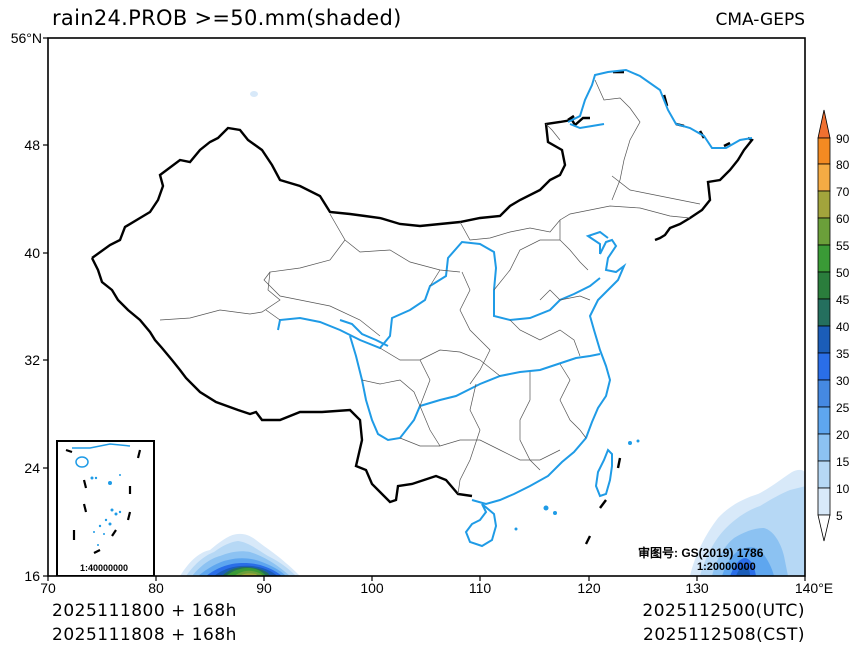  I want to click on colorbar-label-55: 55, so click(843, 246).